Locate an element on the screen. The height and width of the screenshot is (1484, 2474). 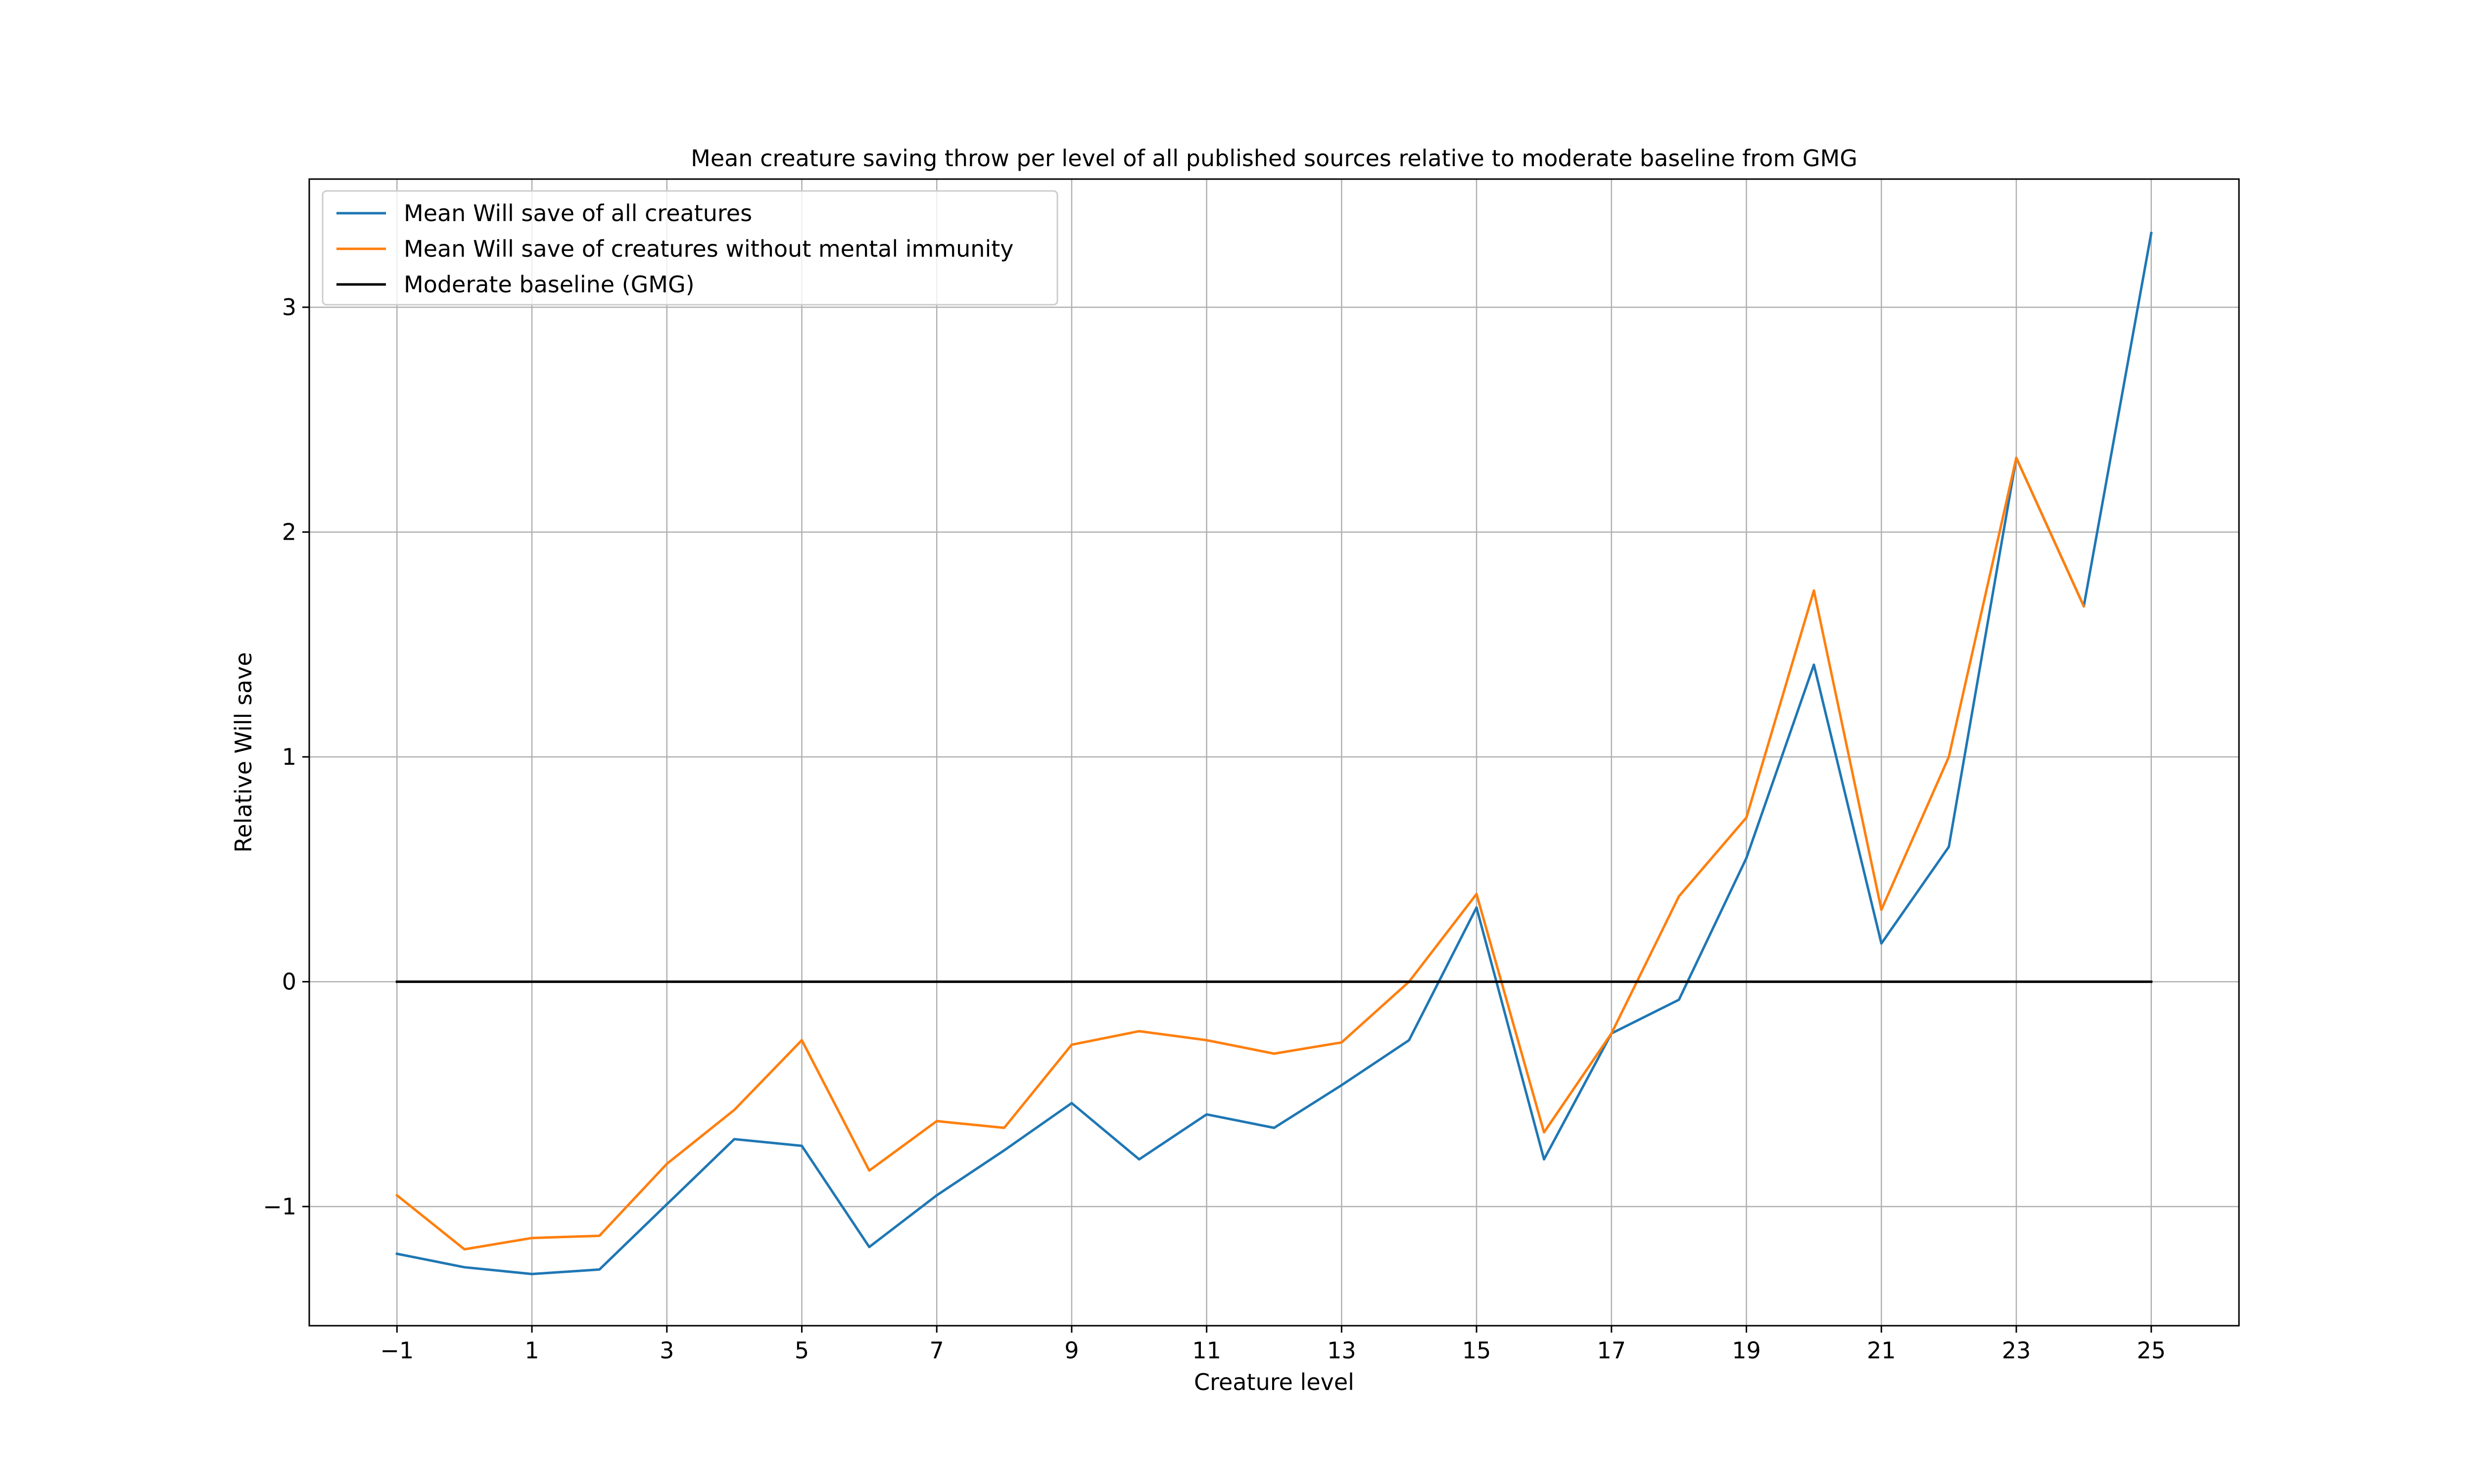
x-axis-ticks: −1 1 3 5 7 9 11 13 15 17 19 21 23 25 is located at coordinates (1273, 1345).